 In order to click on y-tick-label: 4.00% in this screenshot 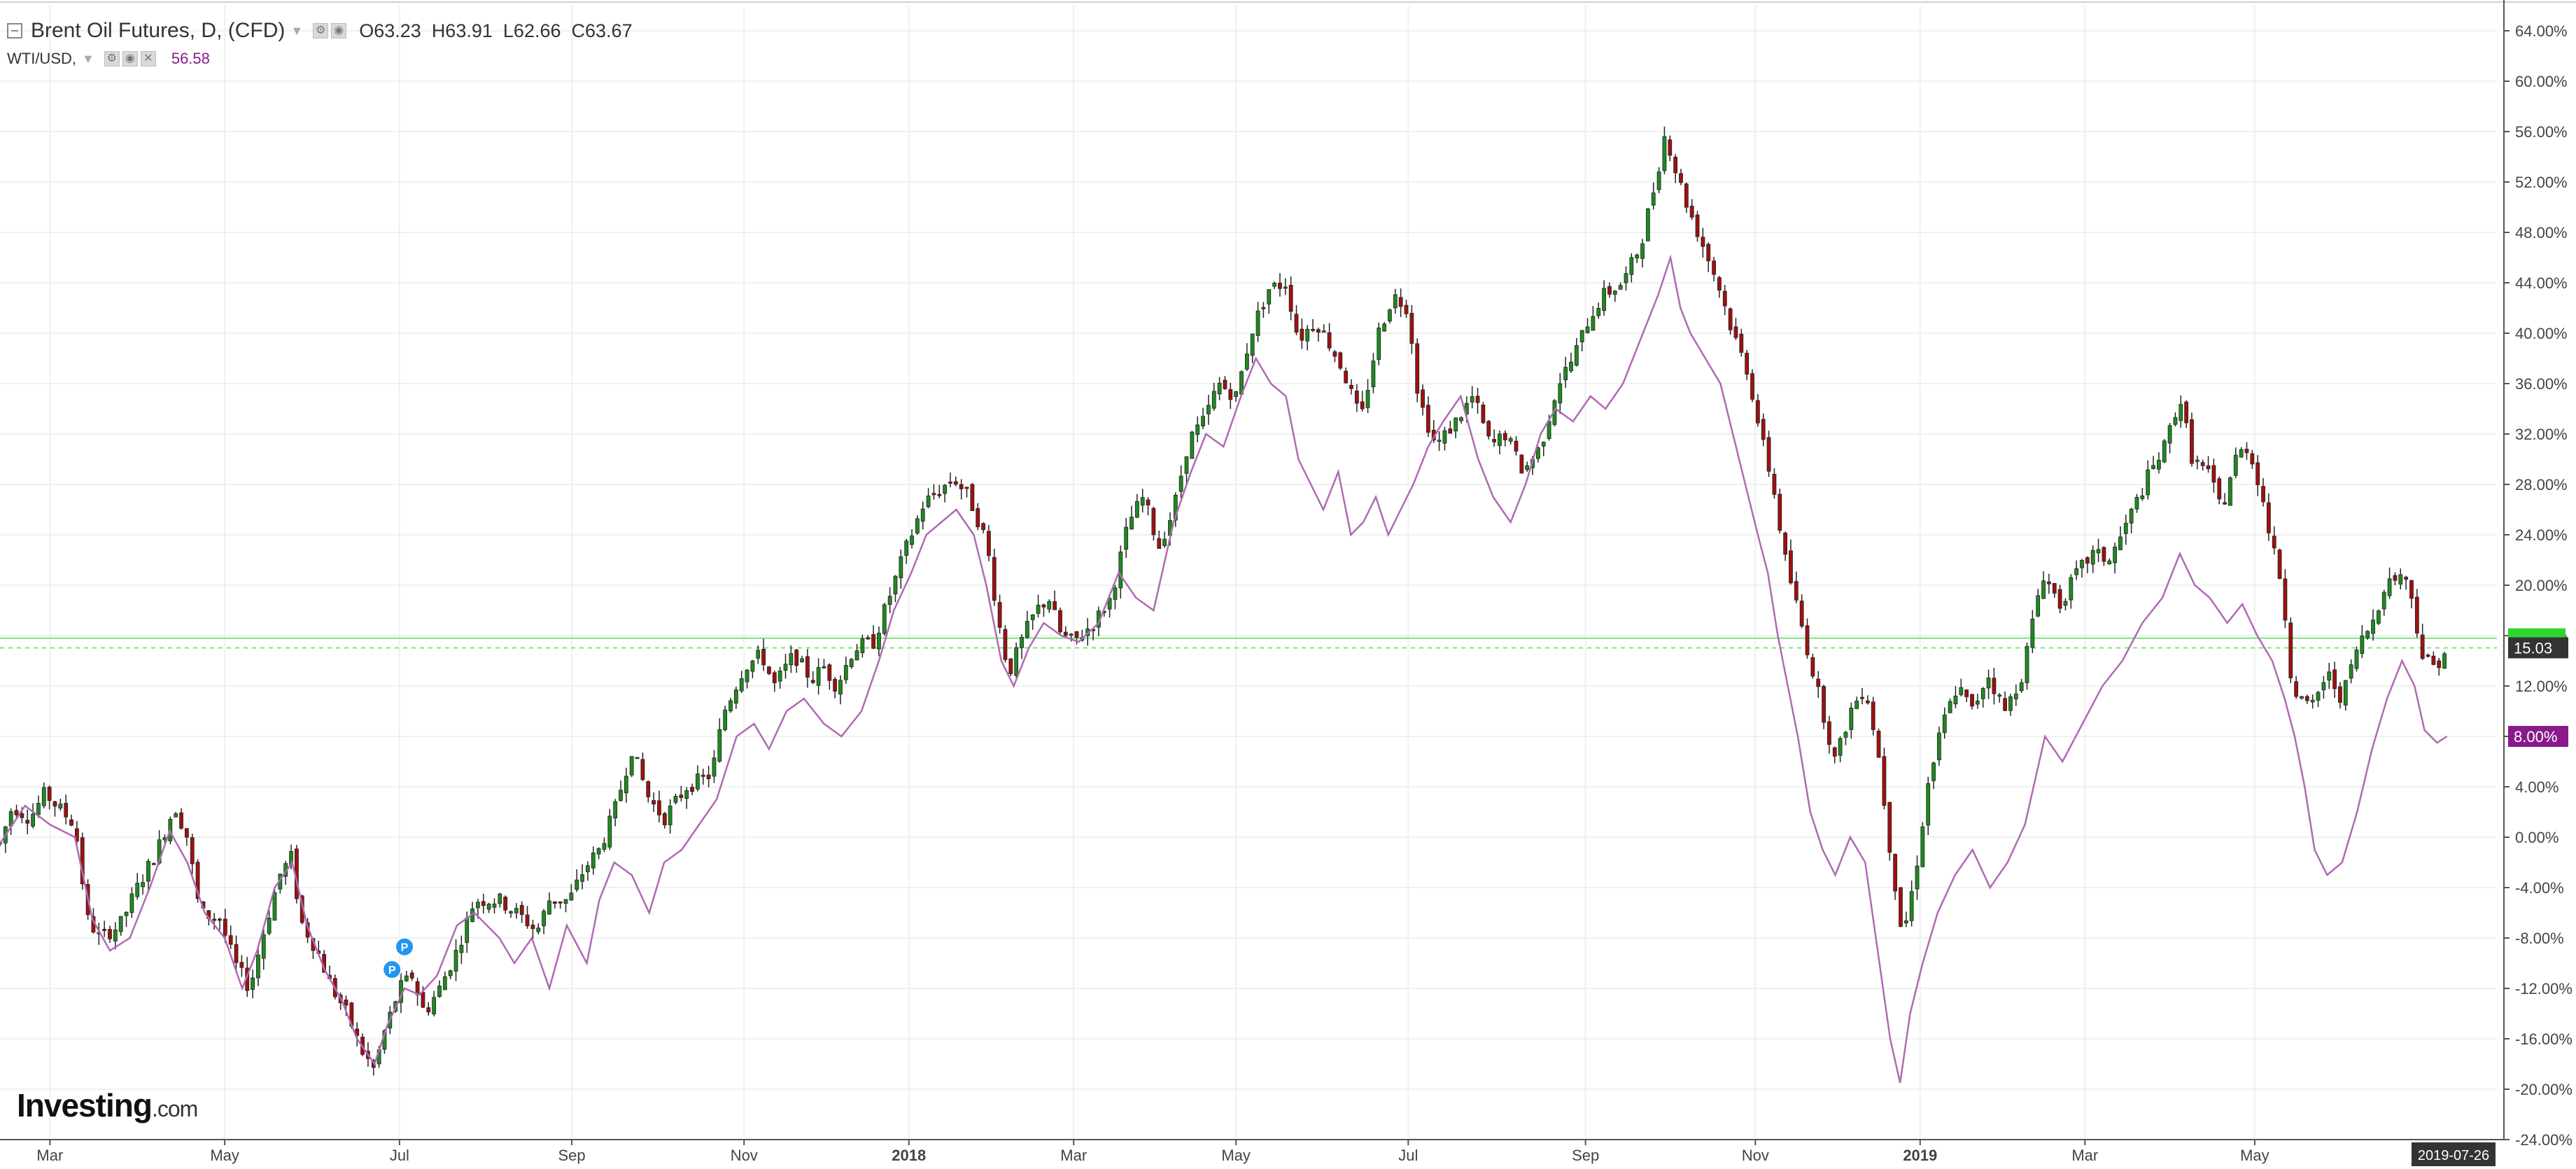, I will do `click(2537, 787)`.